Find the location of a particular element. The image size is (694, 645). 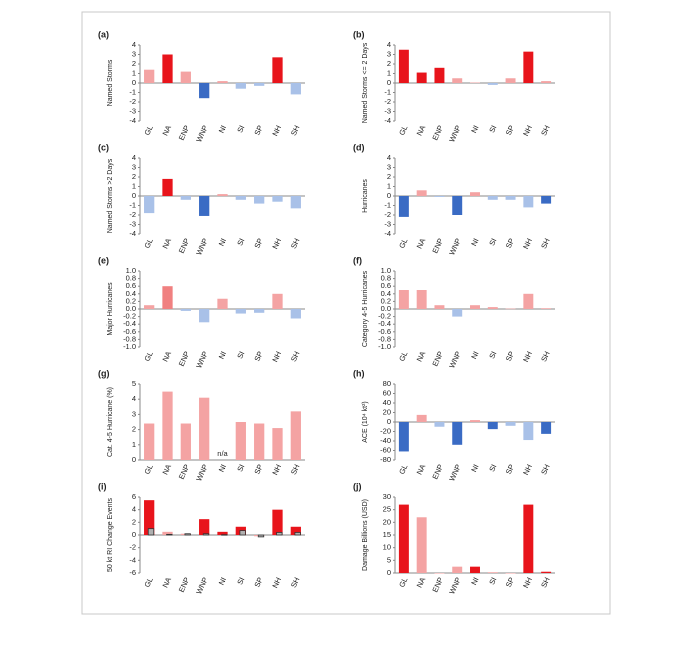

y-tick-label: 80 is located at coordinates (387, 383).